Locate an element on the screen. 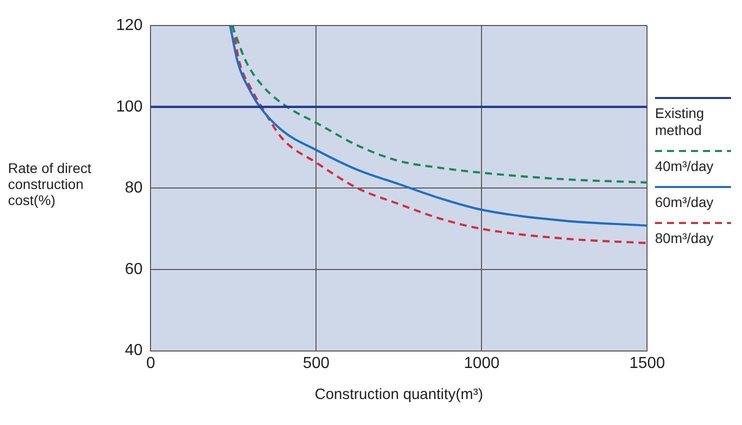 This screenshot has height=425, width=742. x-tick-label: 500 is located at coordinates (316, 363).